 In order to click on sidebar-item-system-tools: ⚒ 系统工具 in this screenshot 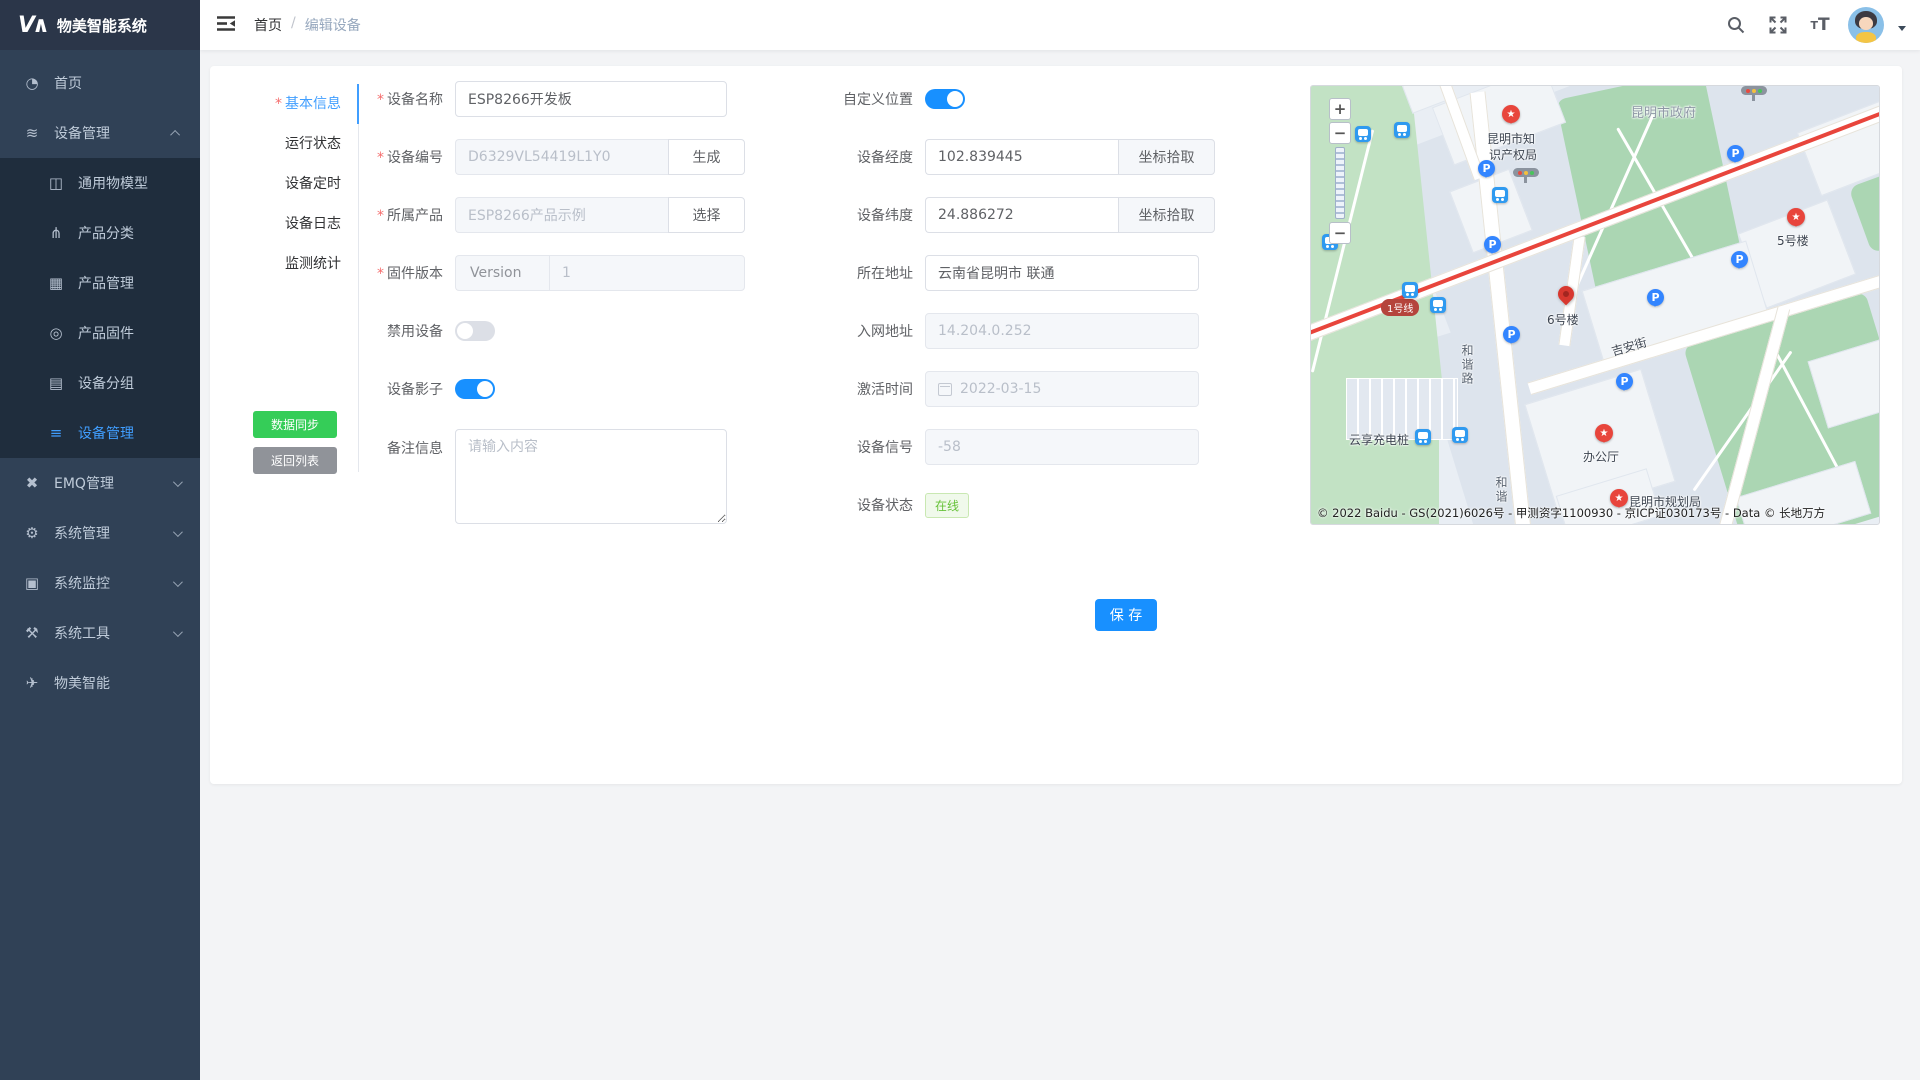, I will do `click(100, 633)`.